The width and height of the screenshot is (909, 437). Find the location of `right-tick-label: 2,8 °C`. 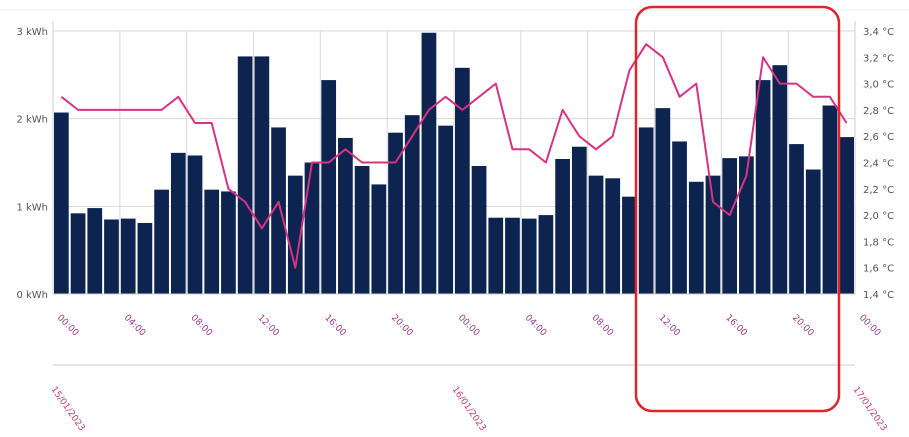

right-tick-label: 2,8 °C is located at coordinates (878, 111).